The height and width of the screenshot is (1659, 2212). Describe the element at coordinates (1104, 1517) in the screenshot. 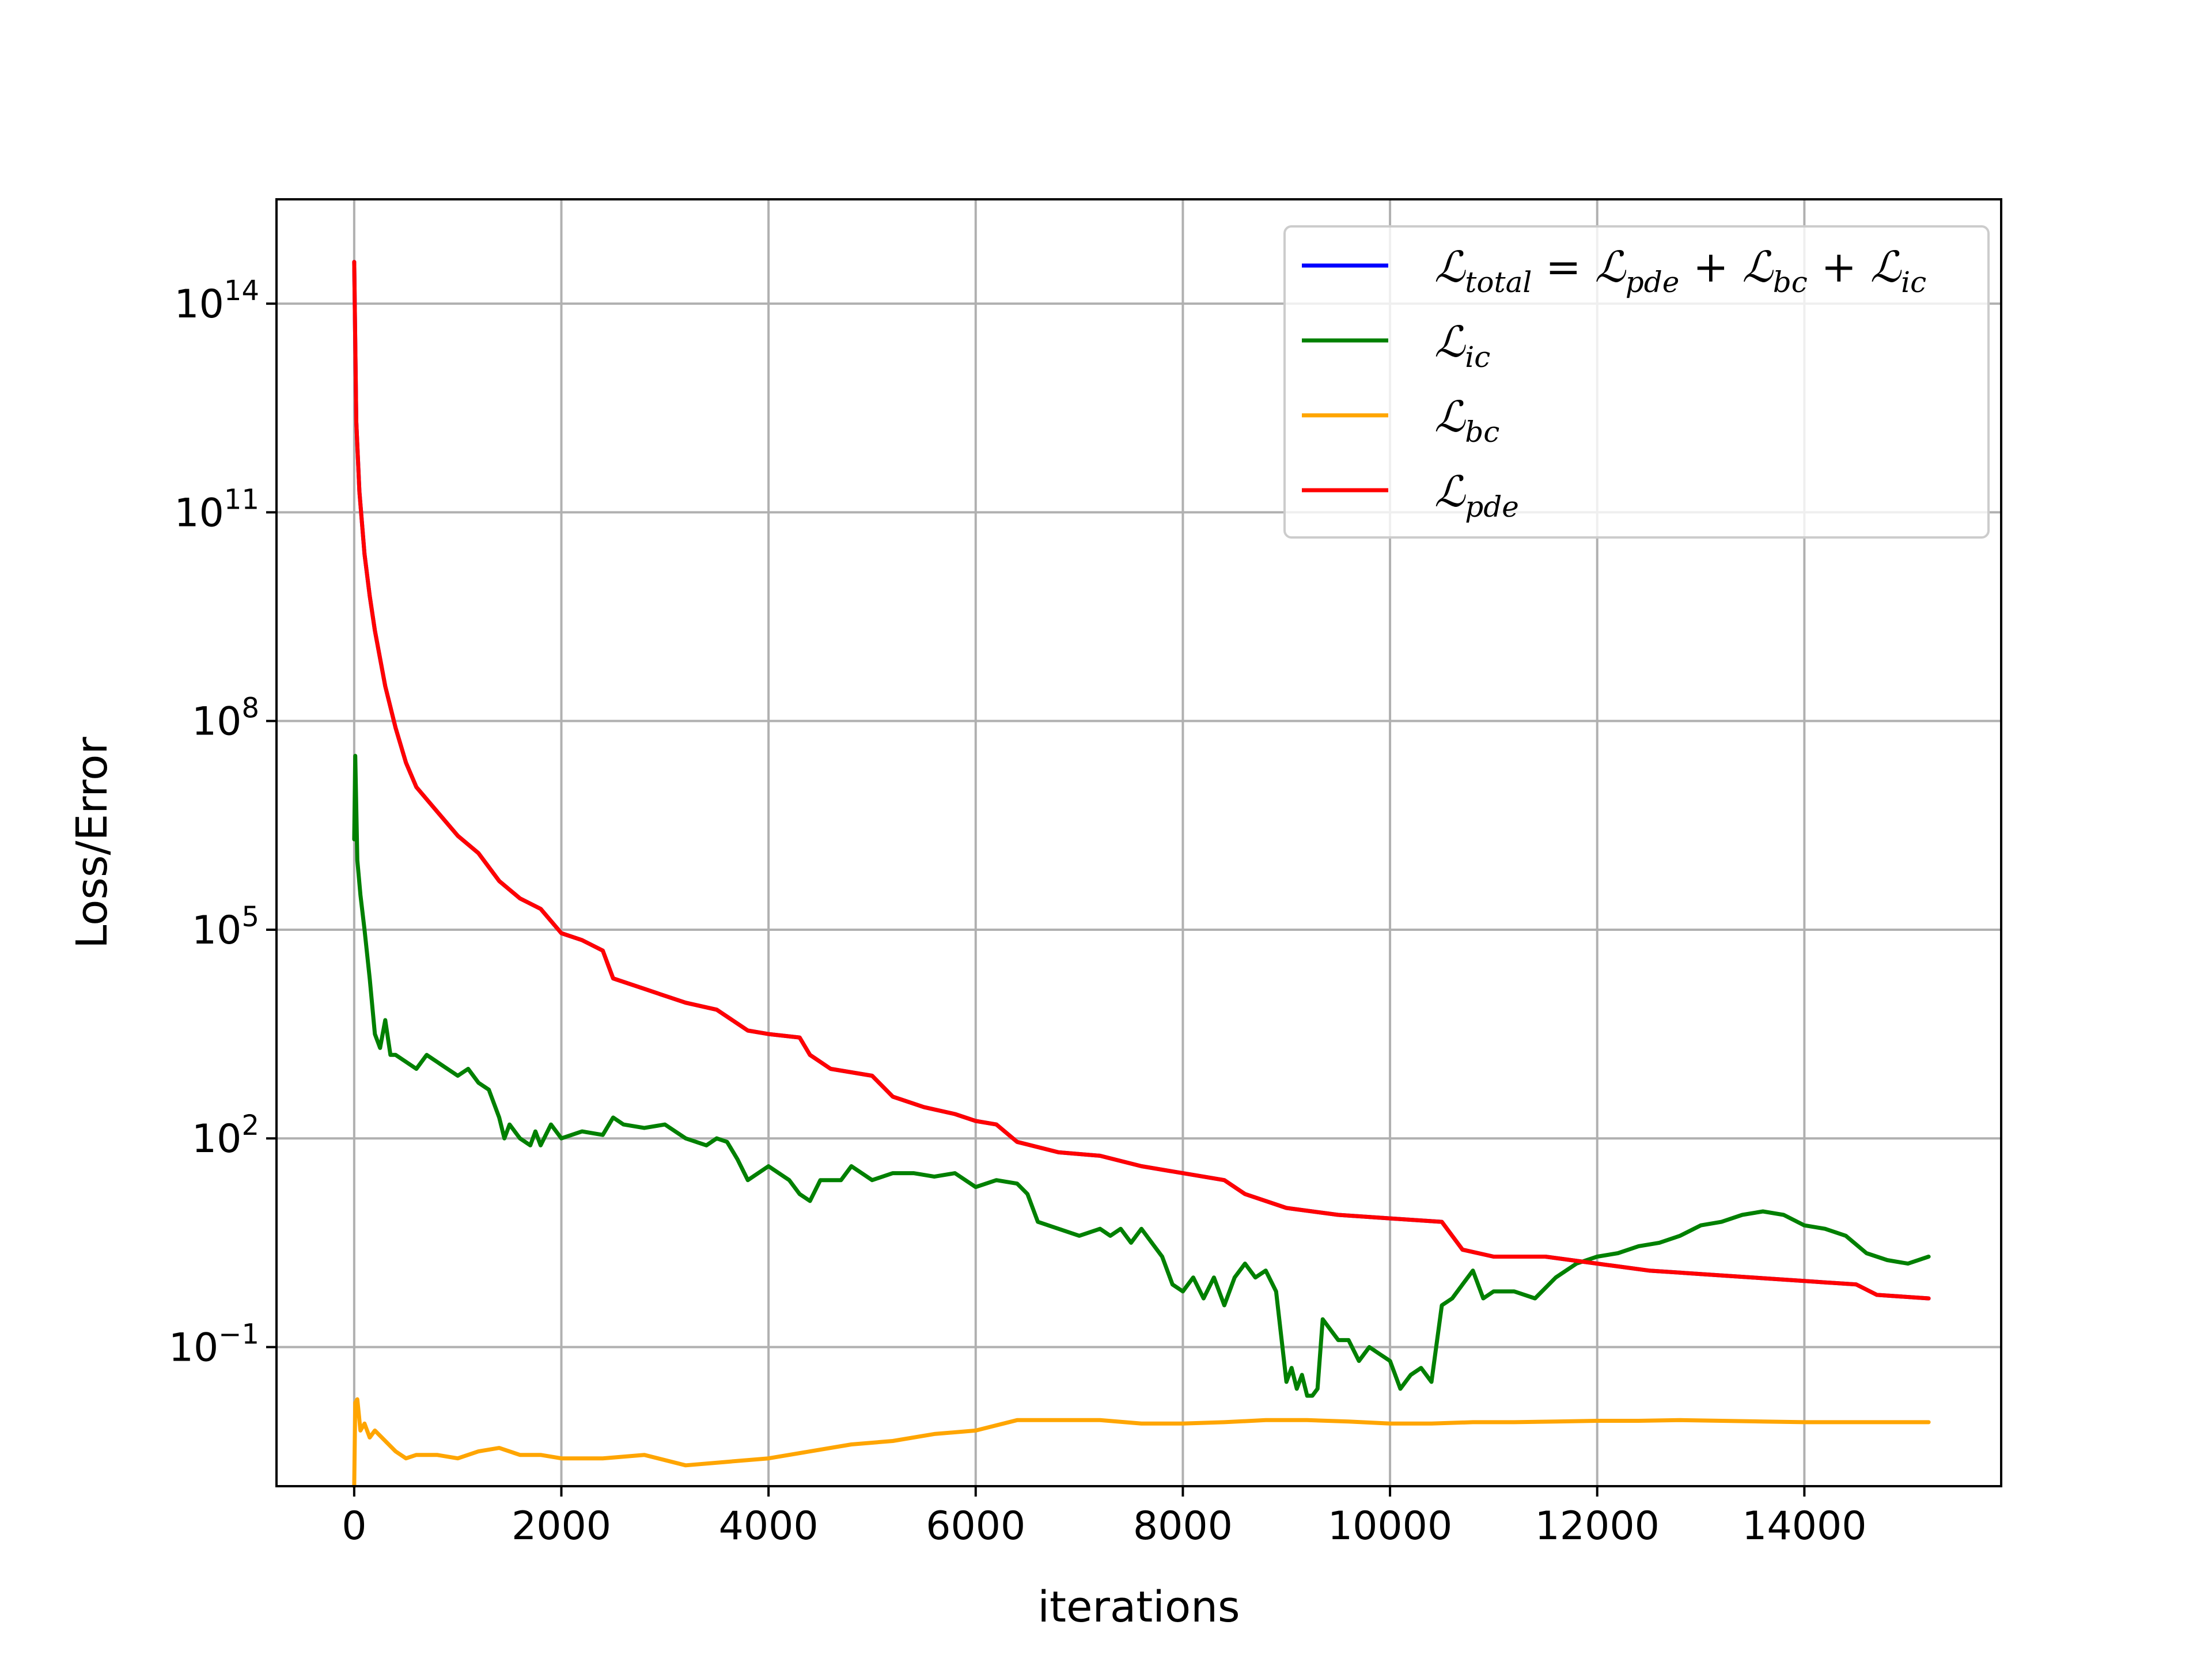

I see `x-axis: 0 2000 4000 6000 8000 10000 12000 14000` at that location.